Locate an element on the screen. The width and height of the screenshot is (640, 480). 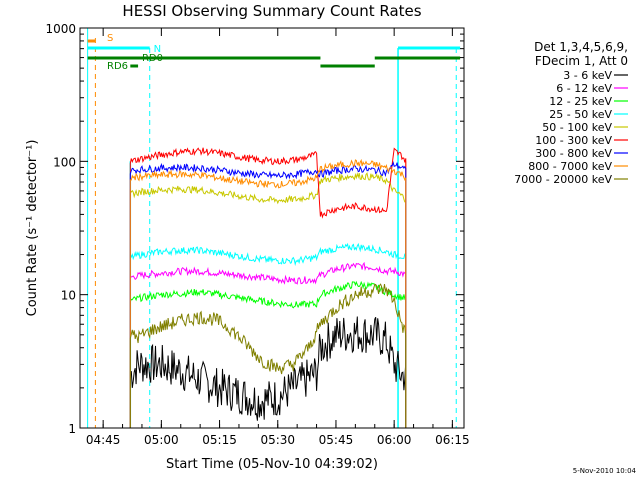
s-flag-label: S is located at coordinates (110, 38).